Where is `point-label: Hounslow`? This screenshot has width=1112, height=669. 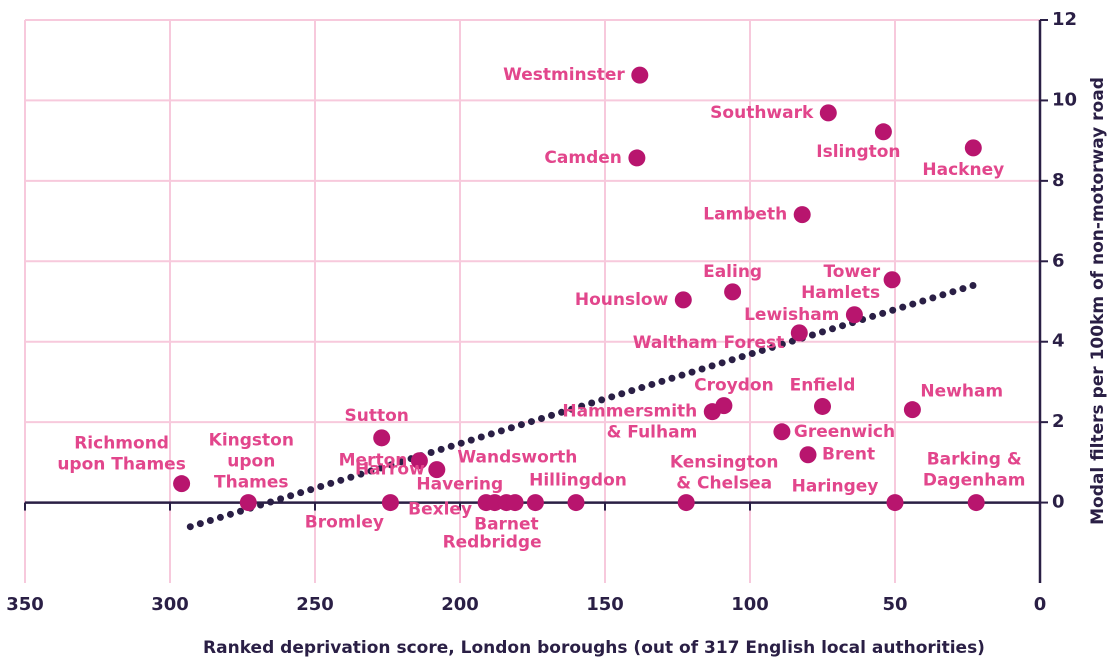 point-label: Hounslow is located at coordinates (622, 300).